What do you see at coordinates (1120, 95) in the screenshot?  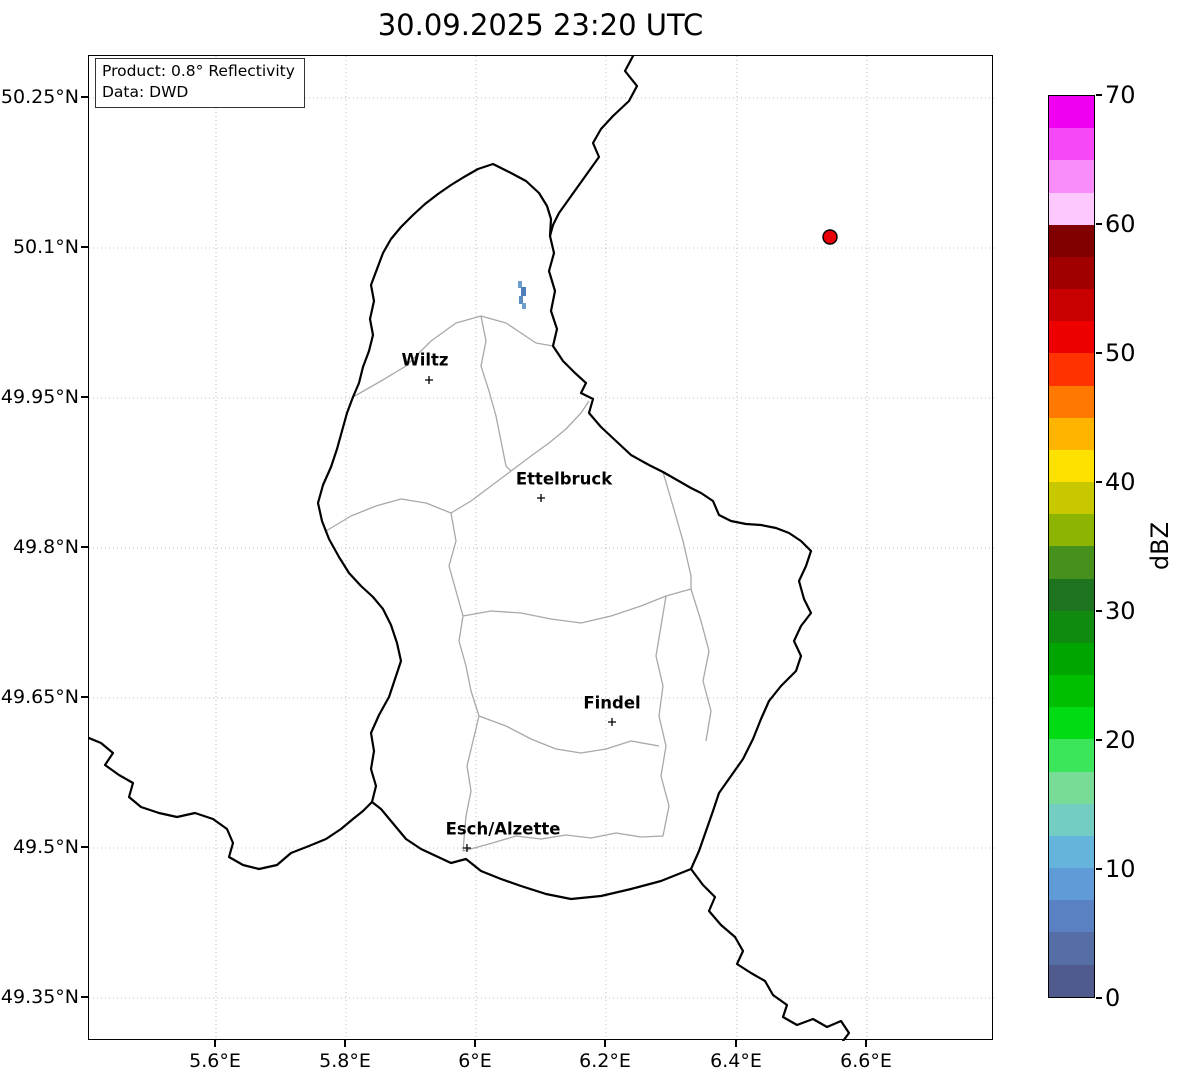 I see `colorbar-tick-label: 70` at bounding box center [1120, 95].